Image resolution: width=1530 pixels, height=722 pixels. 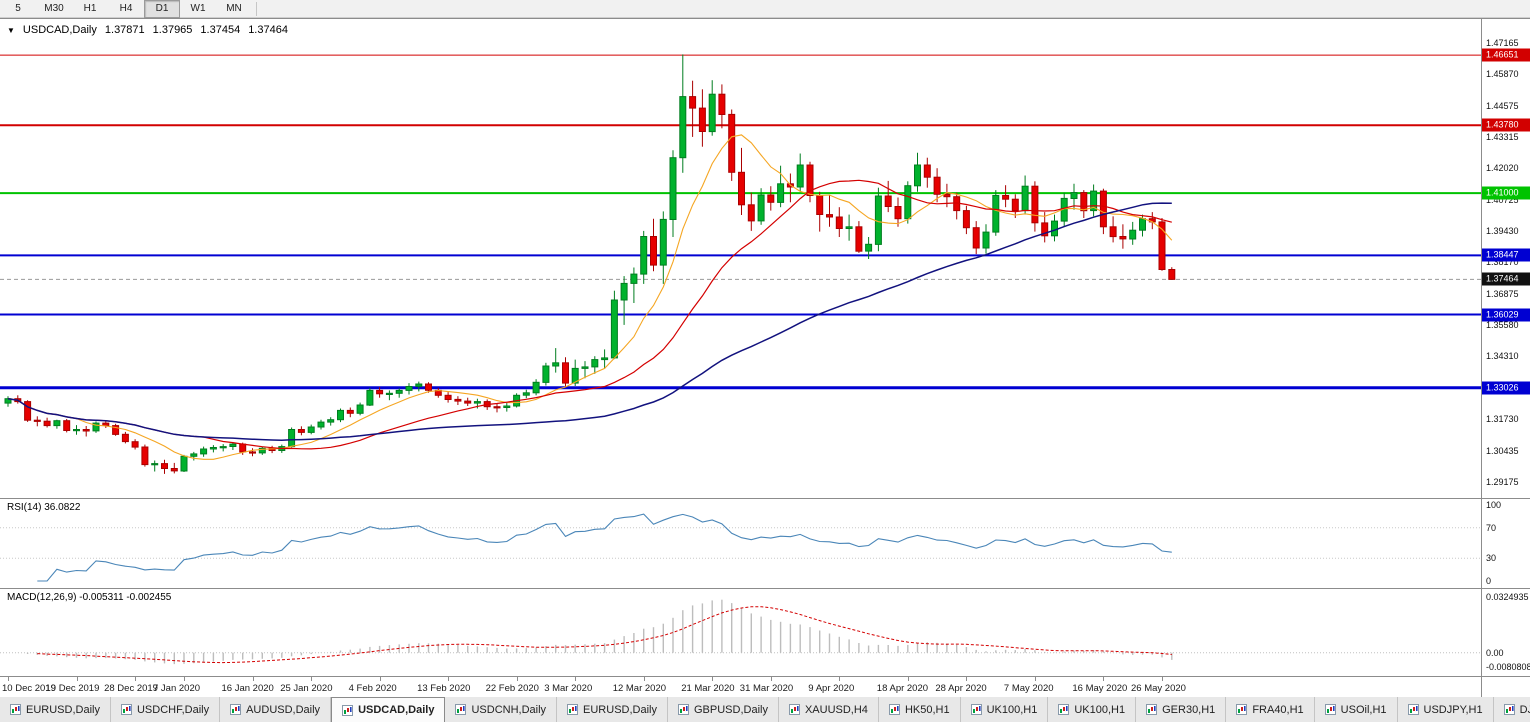 I want to click on time-label: 16 May 2020, so click(x=1100, y=688).